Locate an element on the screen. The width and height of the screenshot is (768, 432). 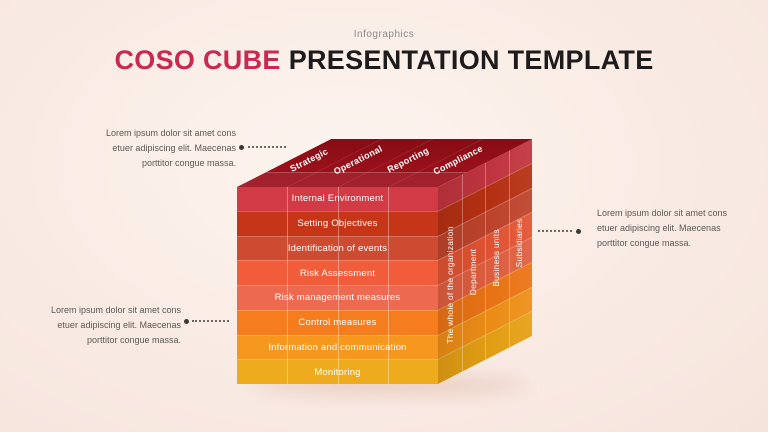
cube-side-column-label: Department is located at coordinates (473, 272).